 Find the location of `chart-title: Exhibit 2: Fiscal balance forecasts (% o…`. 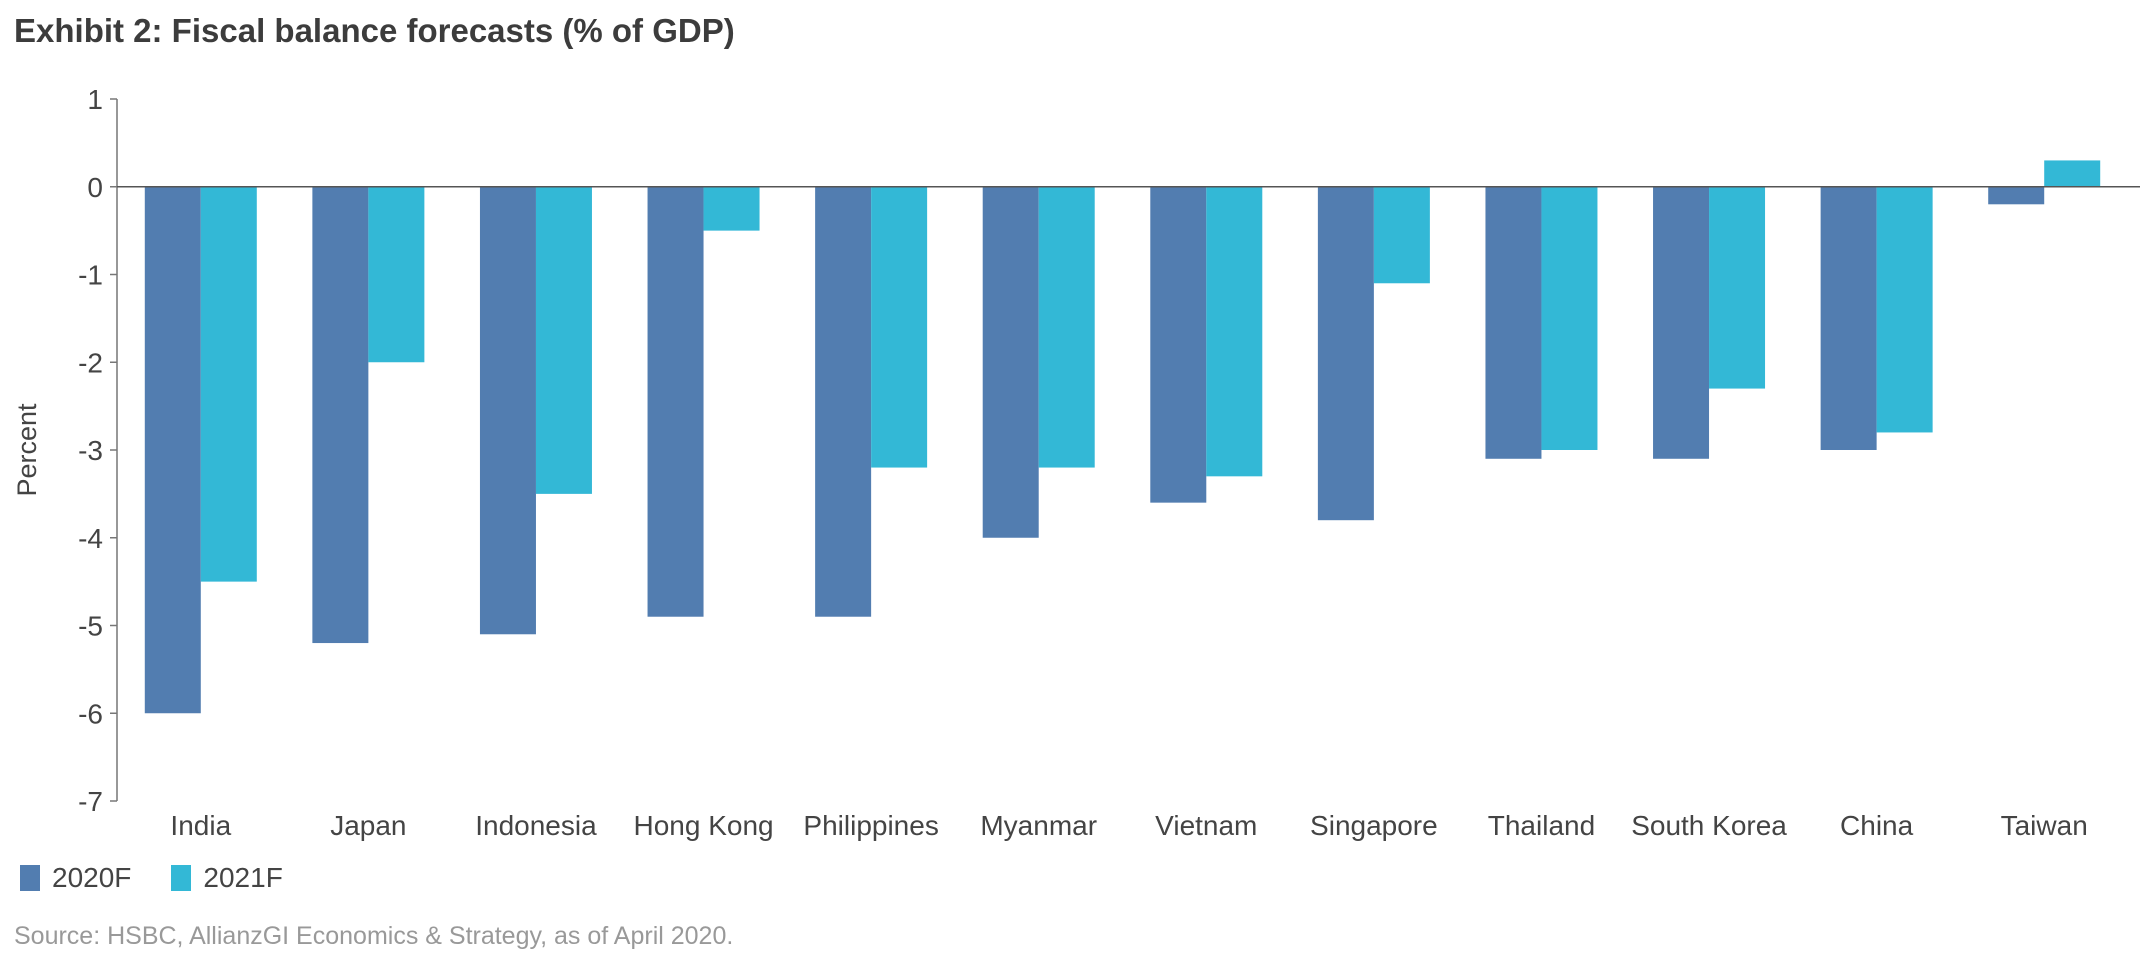

chart-title: Exhibit 2: Fiscal balance forecasts (% o… is located at coordinates (374, 30).